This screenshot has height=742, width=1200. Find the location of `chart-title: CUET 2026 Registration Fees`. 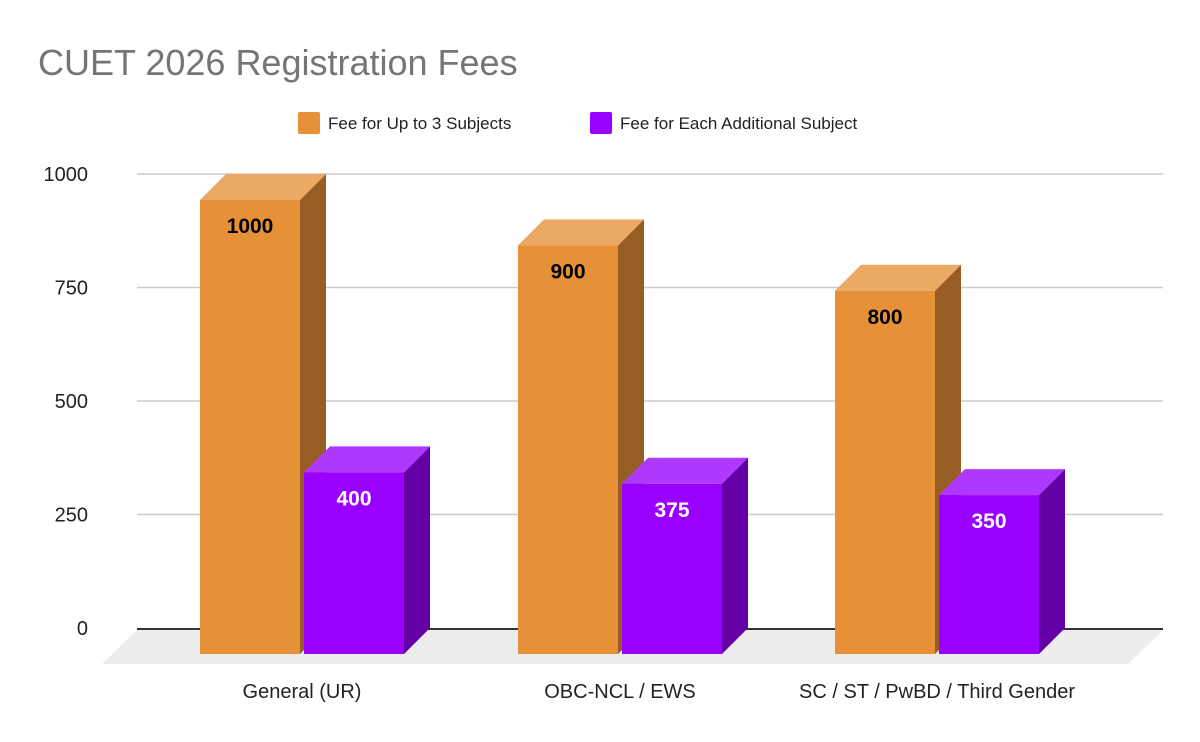

chart-title: CUET 2026 Registration Fees is located at coordinates (278, 62).